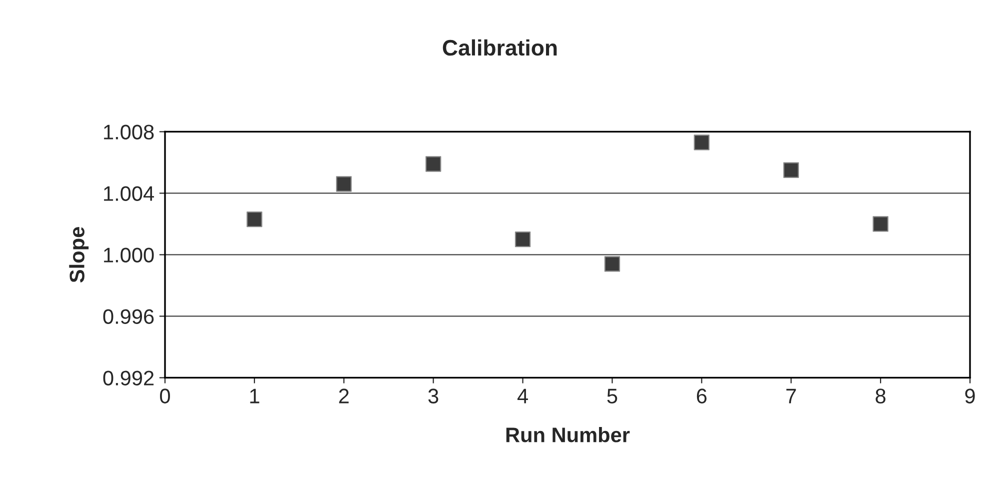  What do you see at coordinates (701, 396) in the screenshot?
I see `x-tick-label: 6` at bounding box center [701, 396].